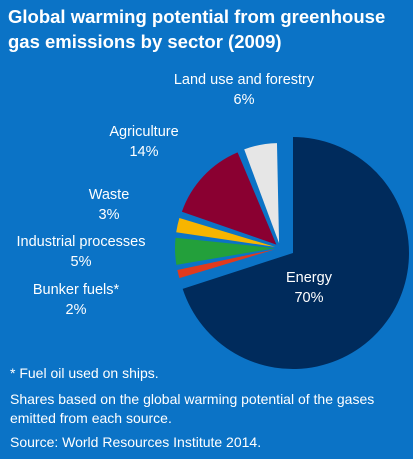  Describe the element at coordinates (81, 242) in the screenshot. I see `slice-name-industrial-processes: Industrial processes` at that location.